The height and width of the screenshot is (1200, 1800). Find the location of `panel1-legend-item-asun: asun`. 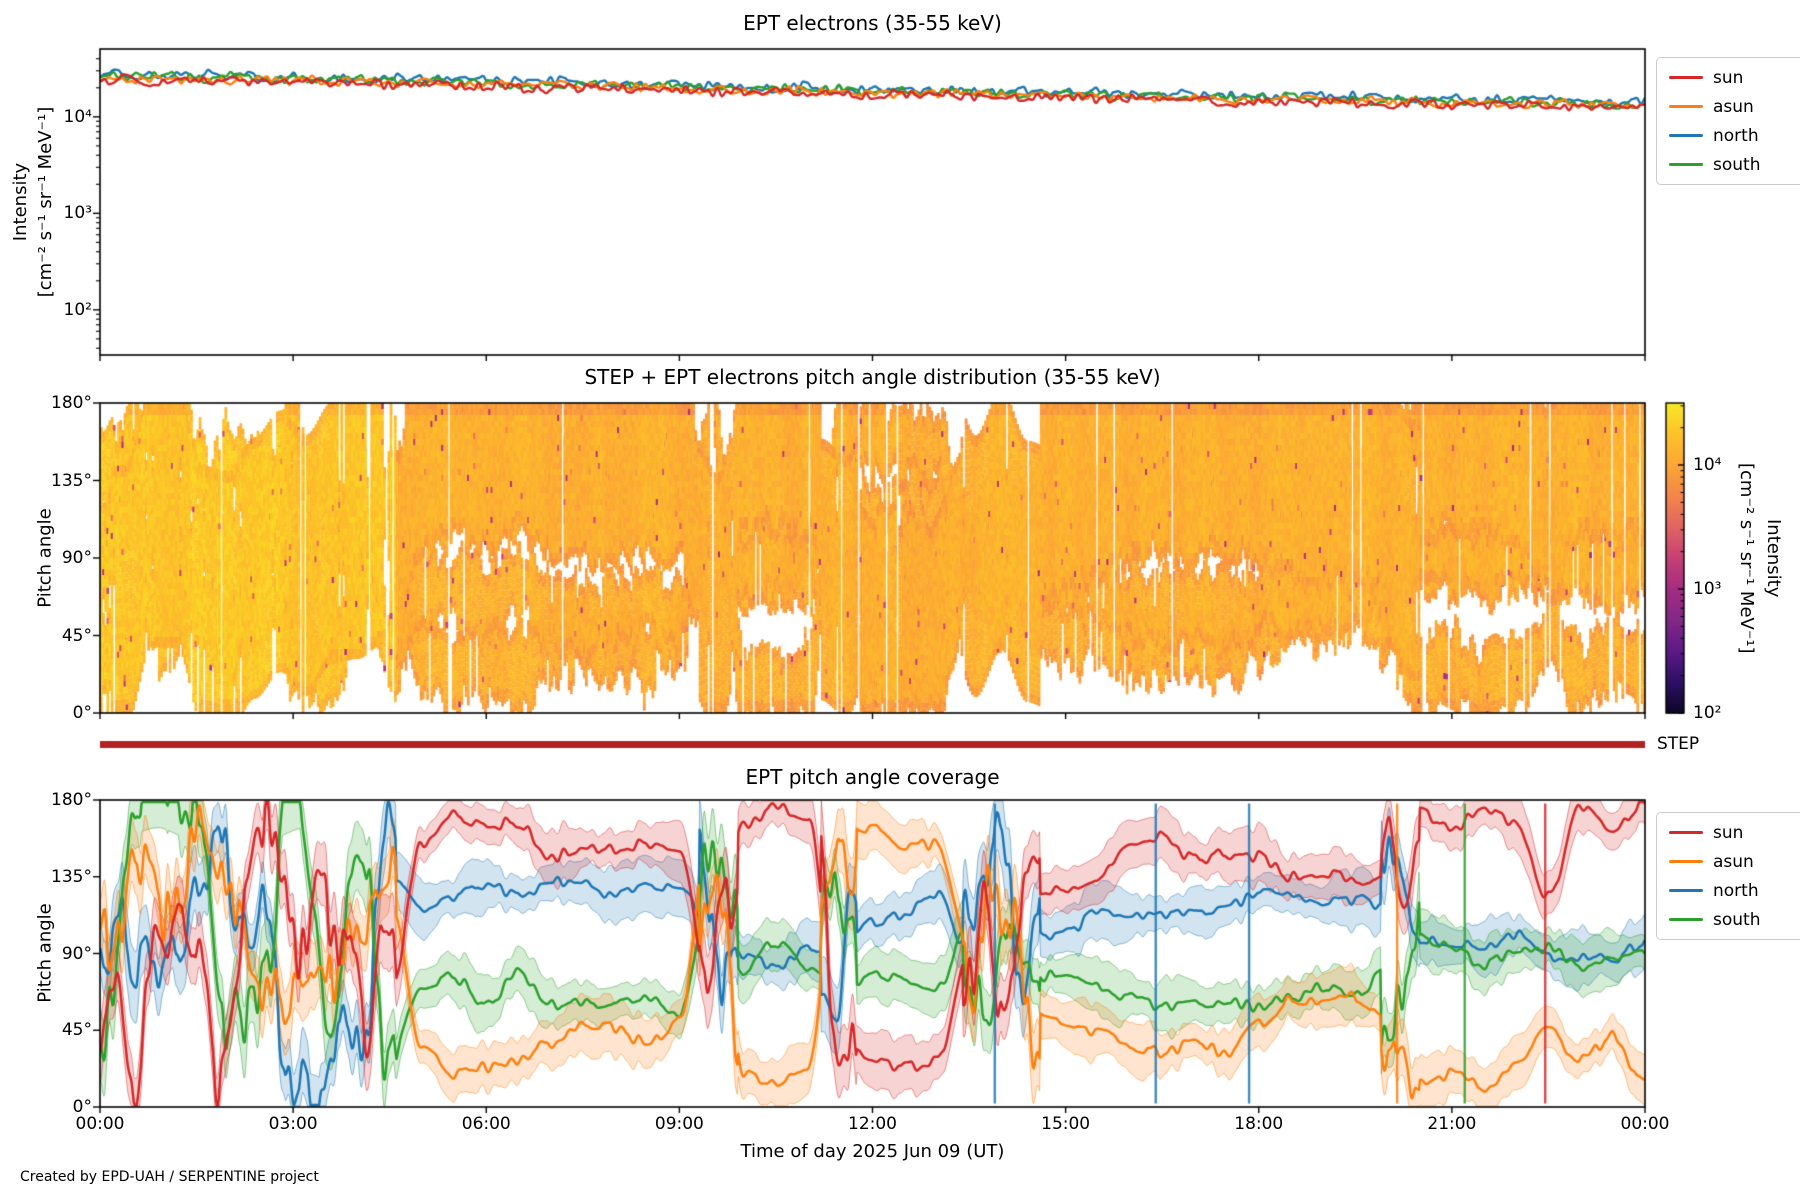

panel1-legend-item-asun: asun is located at coordinates (1734, 106).